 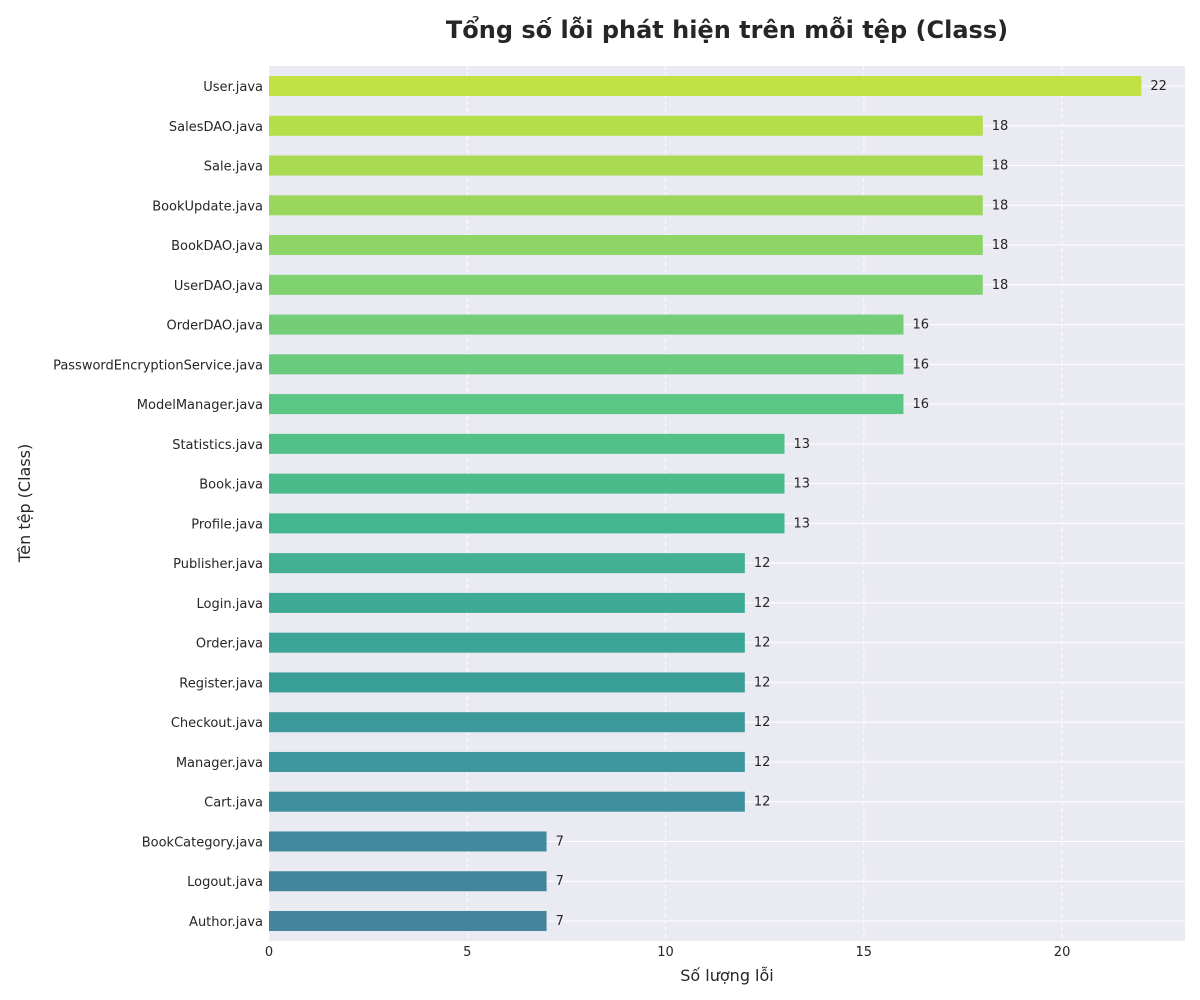 I want to click on y-tick-label: User.java, so click(x=233, y=87).